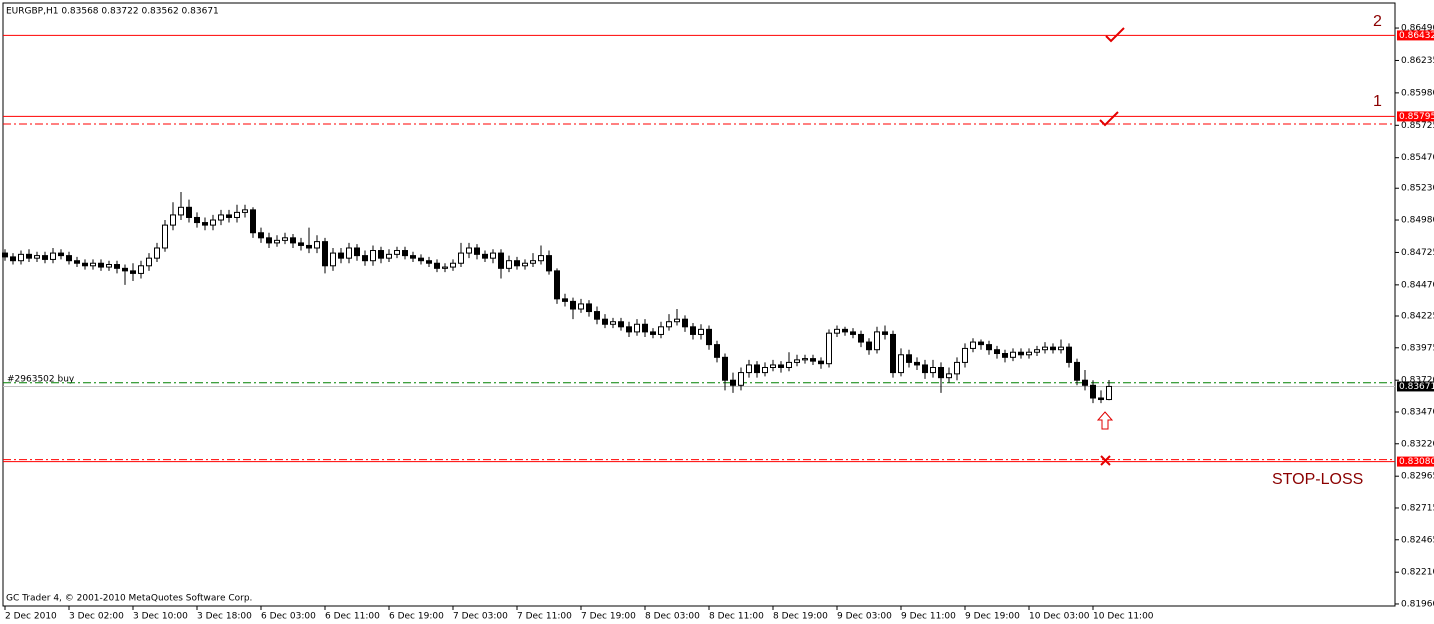  I want to click on level-tag-label: 0.86432, so click(1416, 36).